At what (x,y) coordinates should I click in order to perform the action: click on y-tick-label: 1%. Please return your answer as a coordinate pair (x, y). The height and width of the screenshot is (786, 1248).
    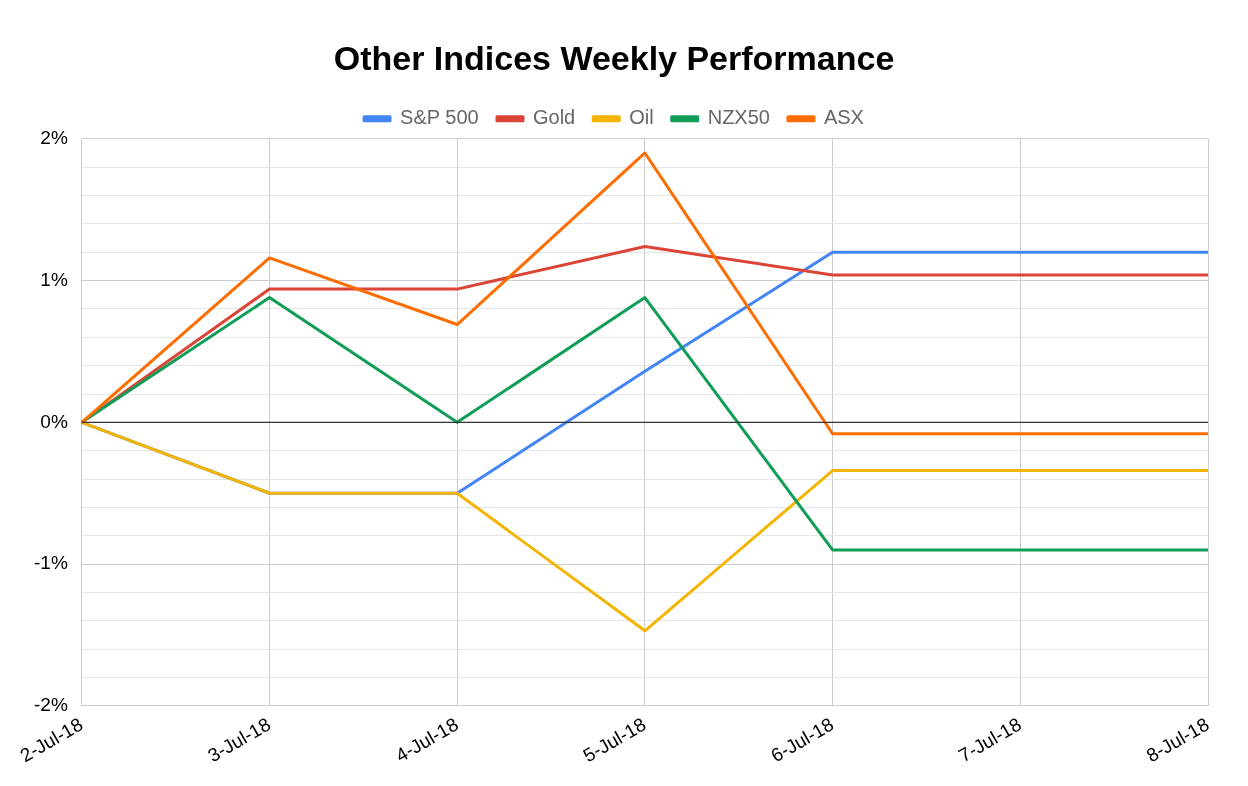
    Looking at the image, I should click on (54, 279).